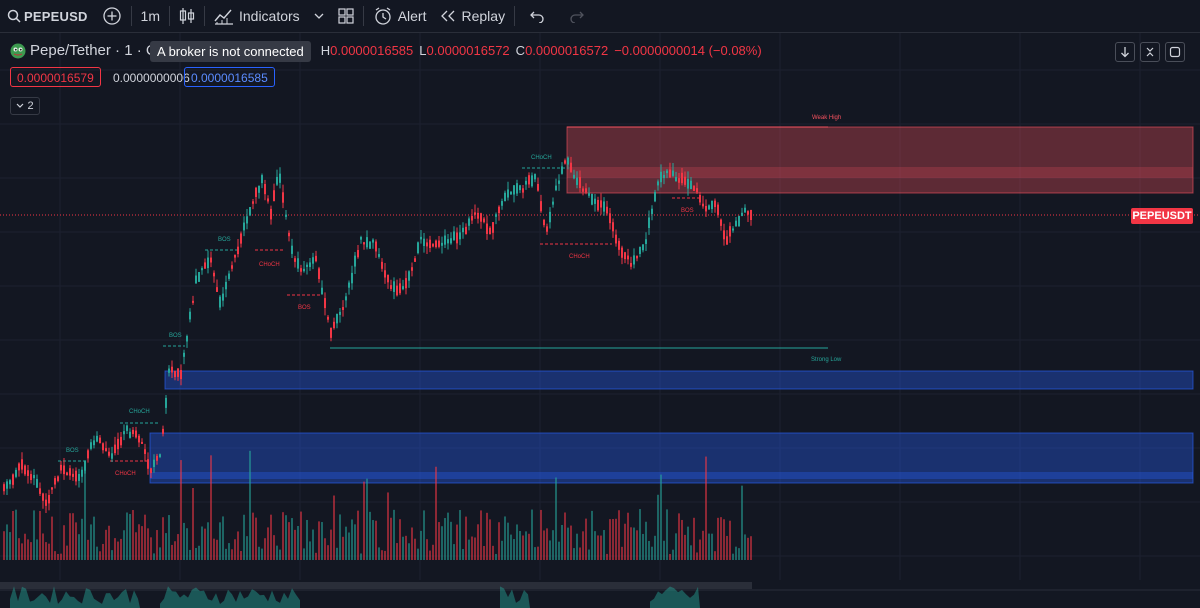 The height and width of the screenshot is (608, 1200). I want to click on interval-button: 1m, so click(150, 16).